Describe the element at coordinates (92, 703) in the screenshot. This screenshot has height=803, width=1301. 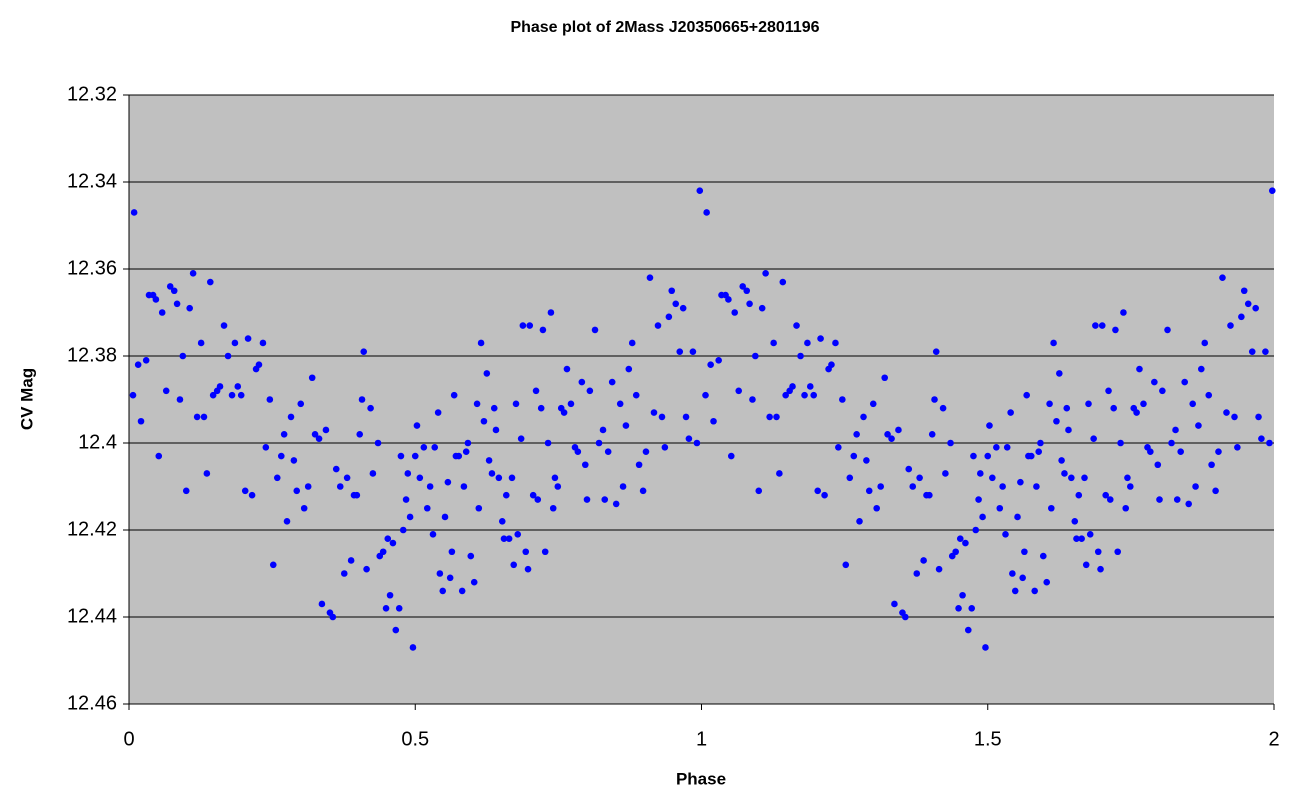
I see `y-tick-label: 12.46` at that location.